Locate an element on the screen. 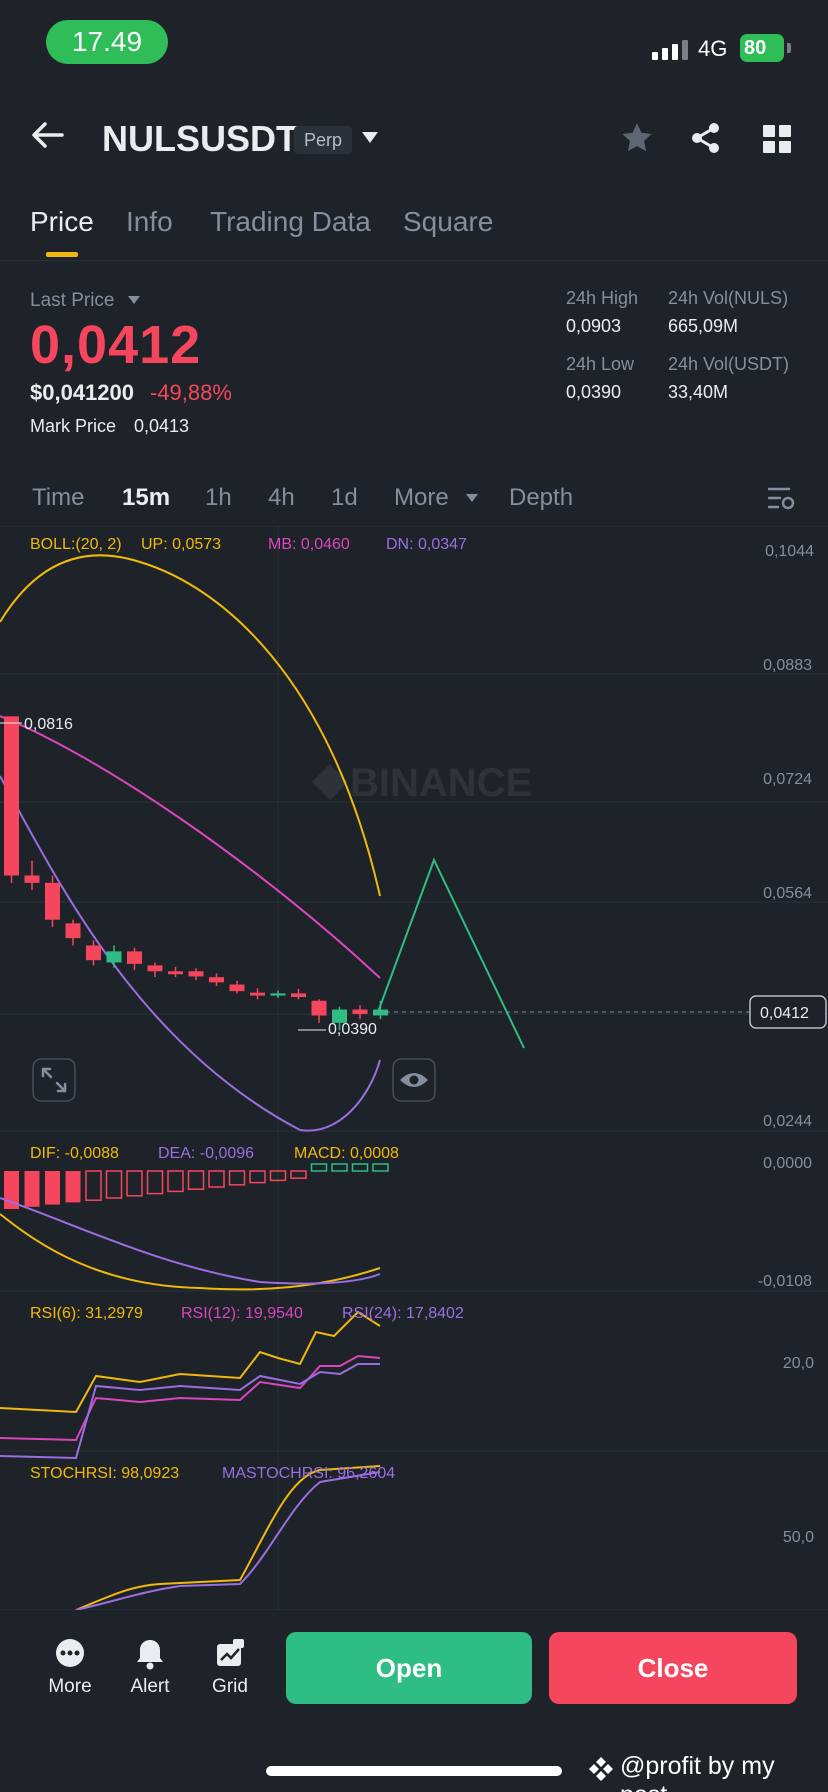  macd-dea-label: DEA: -0,0096 is located at coordinates (206, 1153).